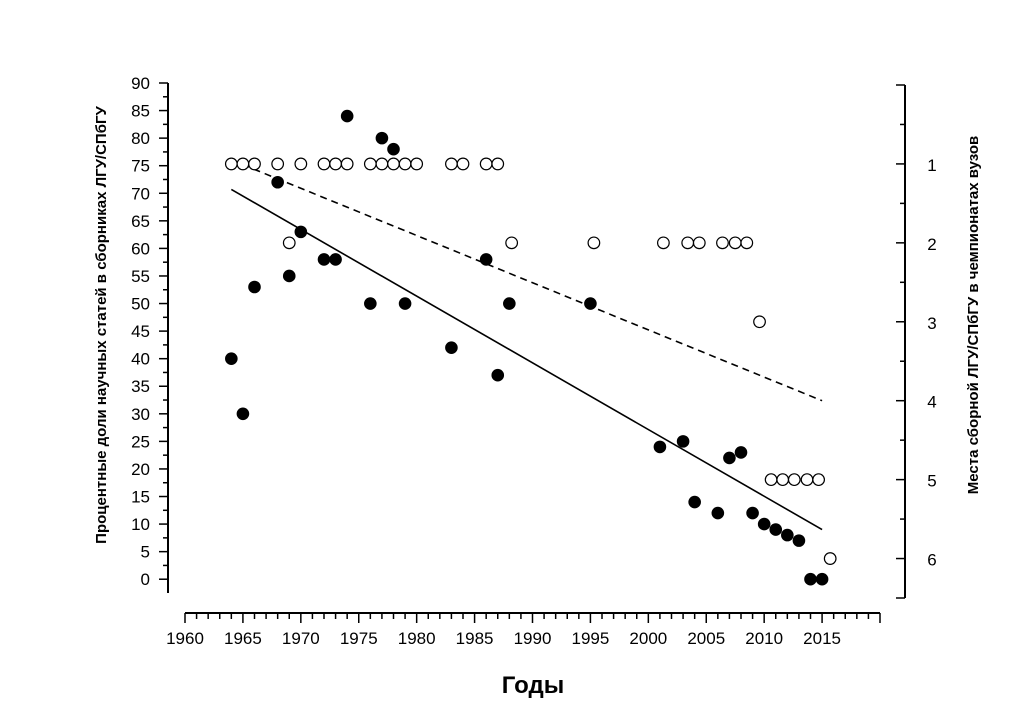 The height and width of the screenshot is (716, 1024). Describe the element at coordinates (140, 414) in the screenshot. I see `left-y-tick-label: 30` at that location.